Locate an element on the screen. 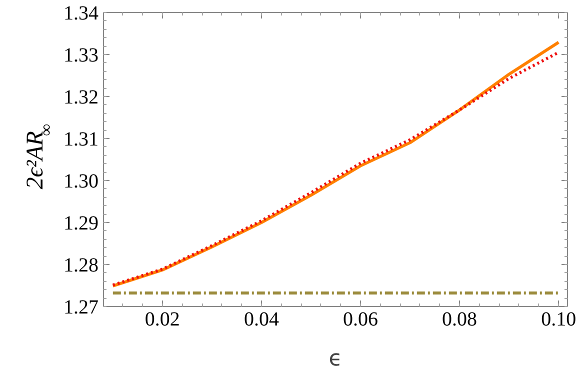 The image size is (581, 376). y-tick-label: 1.28 is located at coordinates (81, 265).